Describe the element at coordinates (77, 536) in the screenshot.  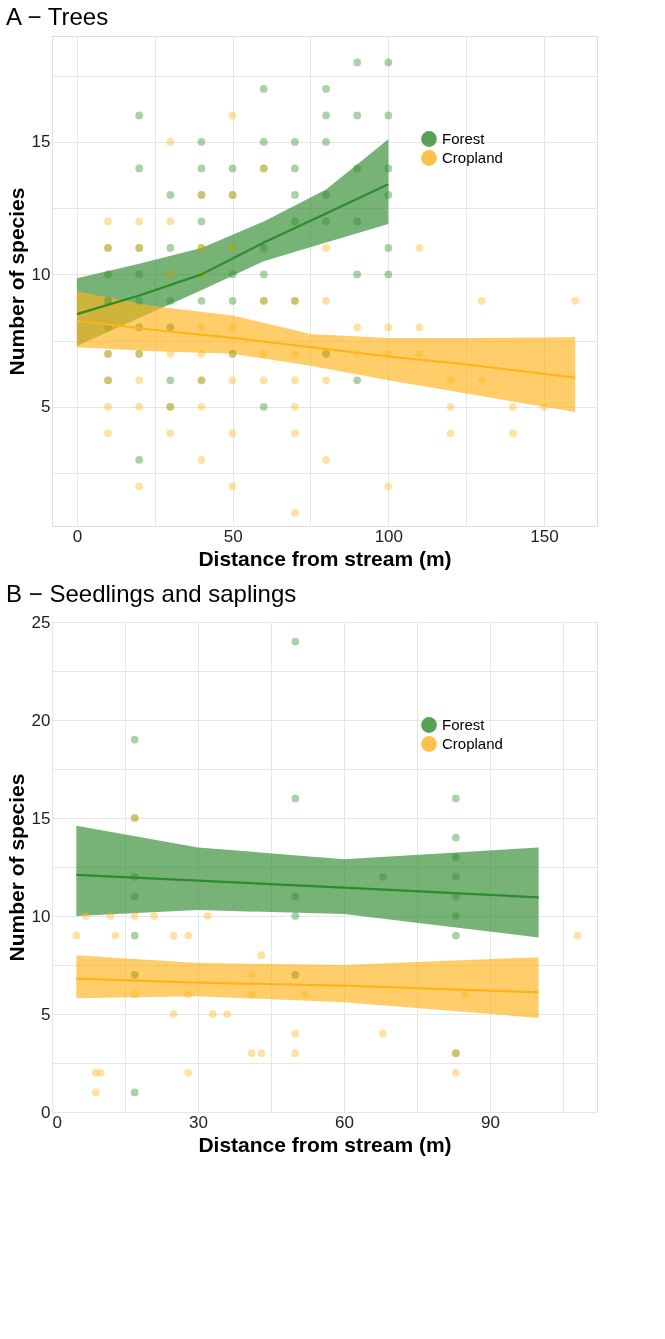
I see `x-tick-label: 0` at that location.